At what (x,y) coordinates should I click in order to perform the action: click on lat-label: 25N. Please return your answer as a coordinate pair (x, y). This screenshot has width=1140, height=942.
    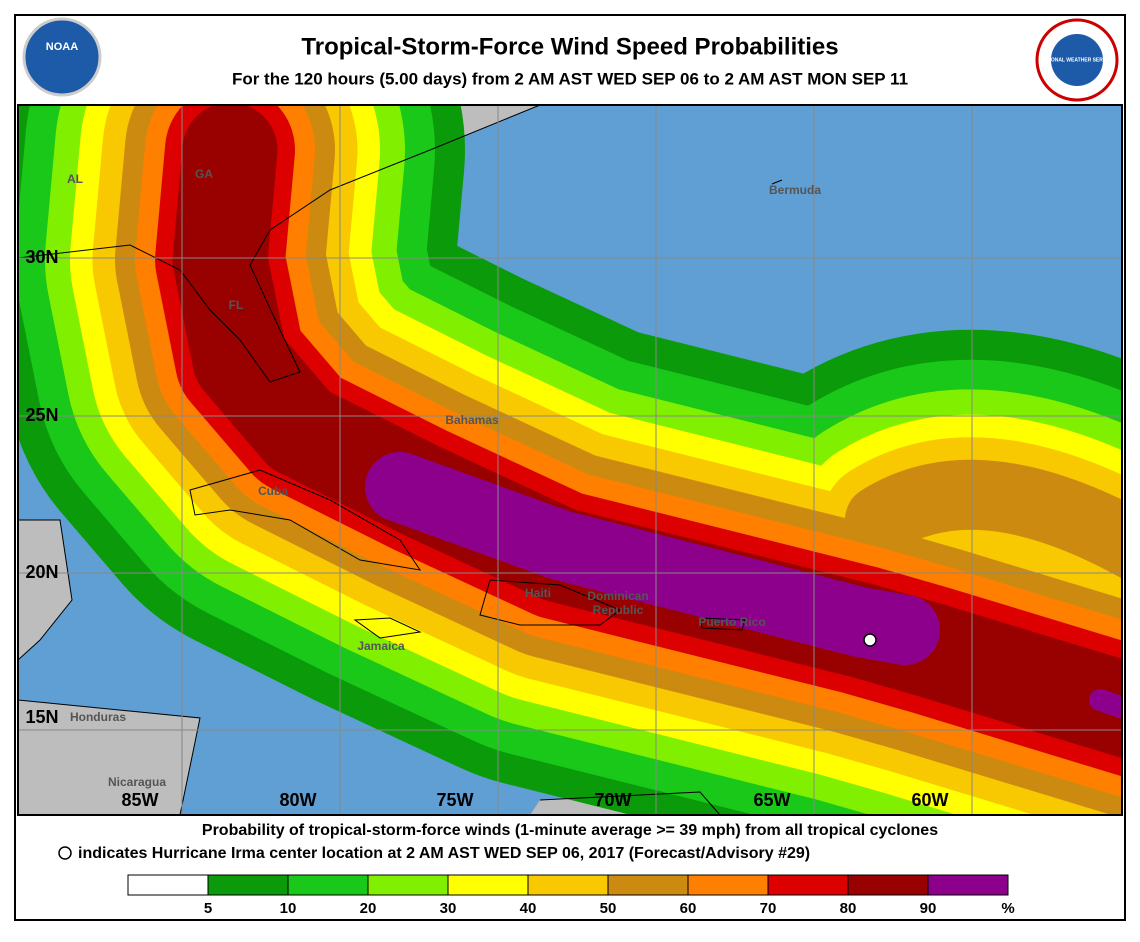
    Looking at the image, I should click on (41, 415).